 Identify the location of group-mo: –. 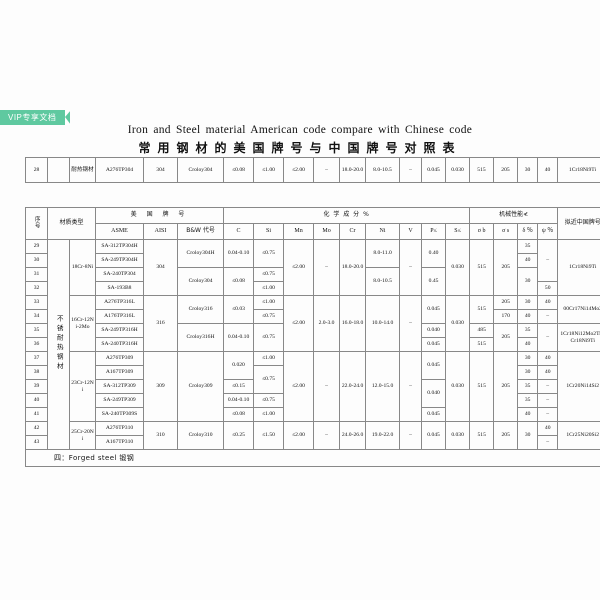
(327, 435).